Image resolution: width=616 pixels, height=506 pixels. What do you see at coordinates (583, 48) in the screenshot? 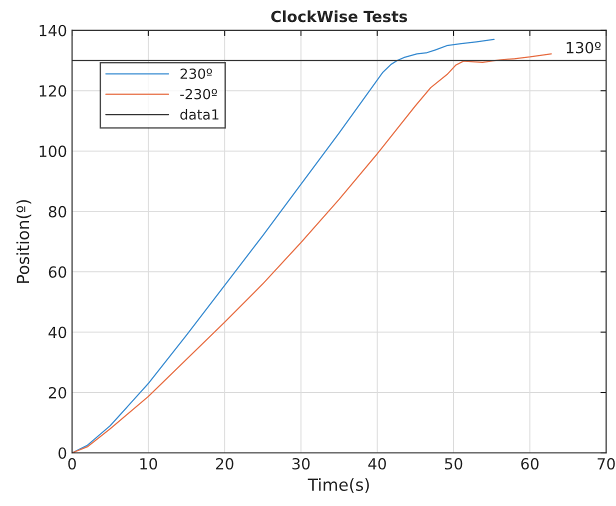
I see `annotation: 130º` at bounding box center [583, 48].